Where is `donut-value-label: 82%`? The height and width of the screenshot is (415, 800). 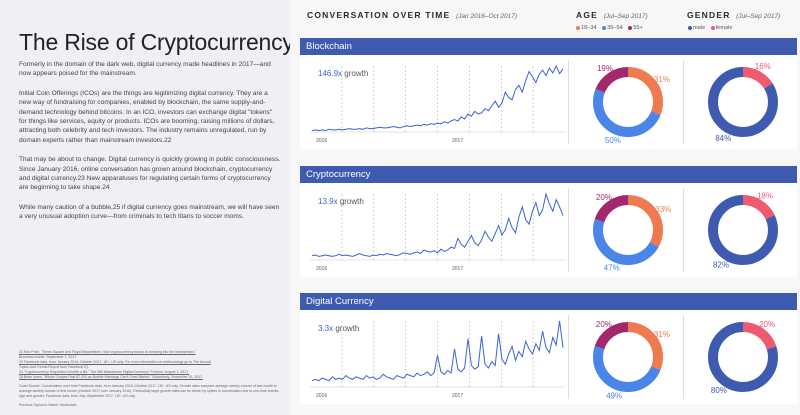
donut-value-label: 82% is located at coordinates (721, 265).